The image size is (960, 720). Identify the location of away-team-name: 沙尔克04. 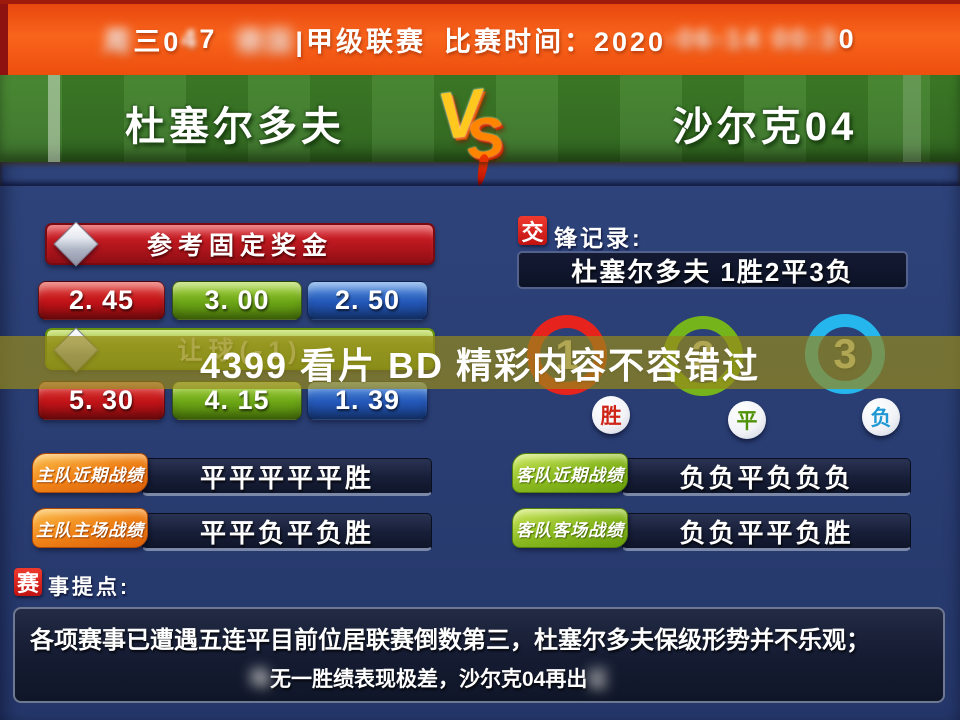
(765, 127).